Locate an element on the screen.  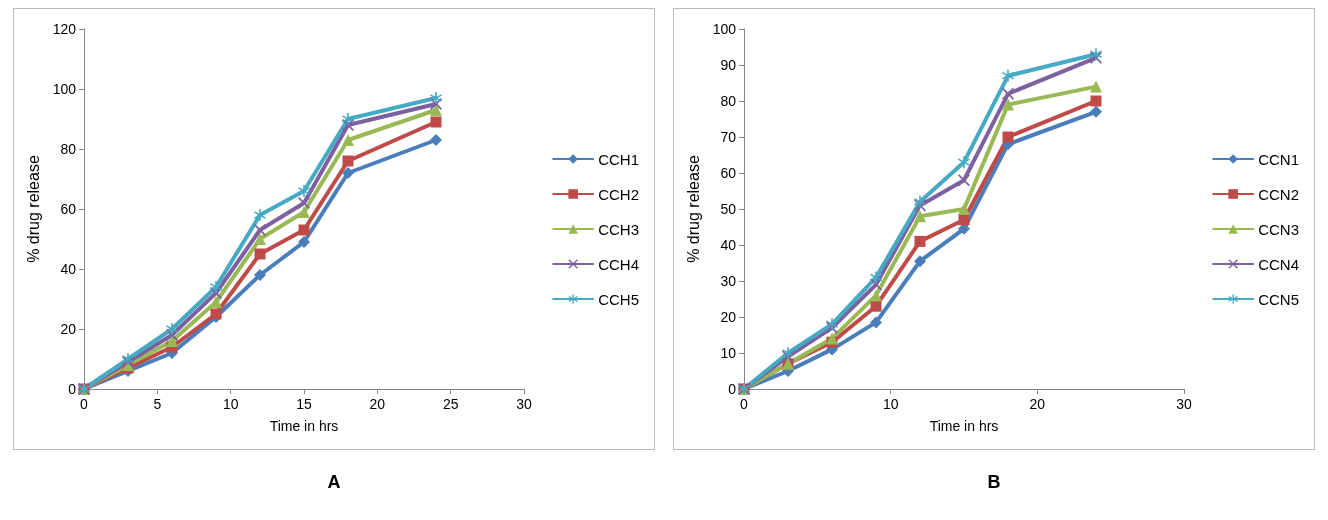
legend-label: CCH5 is located at coordinates (618, 299).